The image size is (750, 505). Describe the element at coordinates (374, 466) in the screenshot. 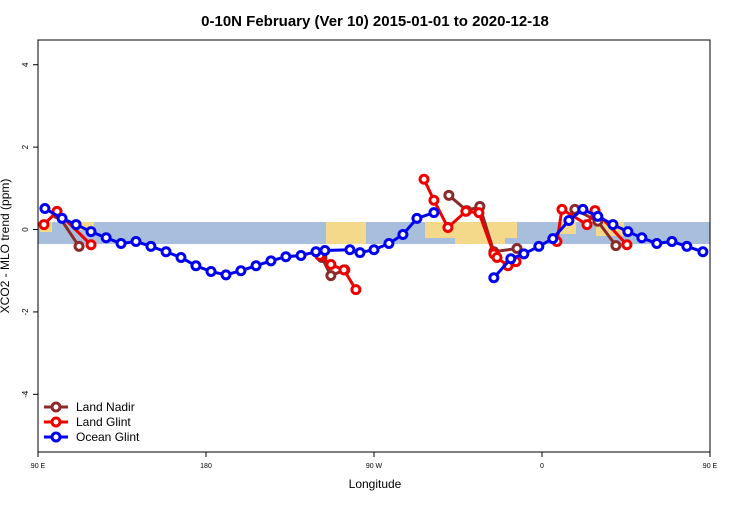

I see `x-tick-label: 90 W` at that location.